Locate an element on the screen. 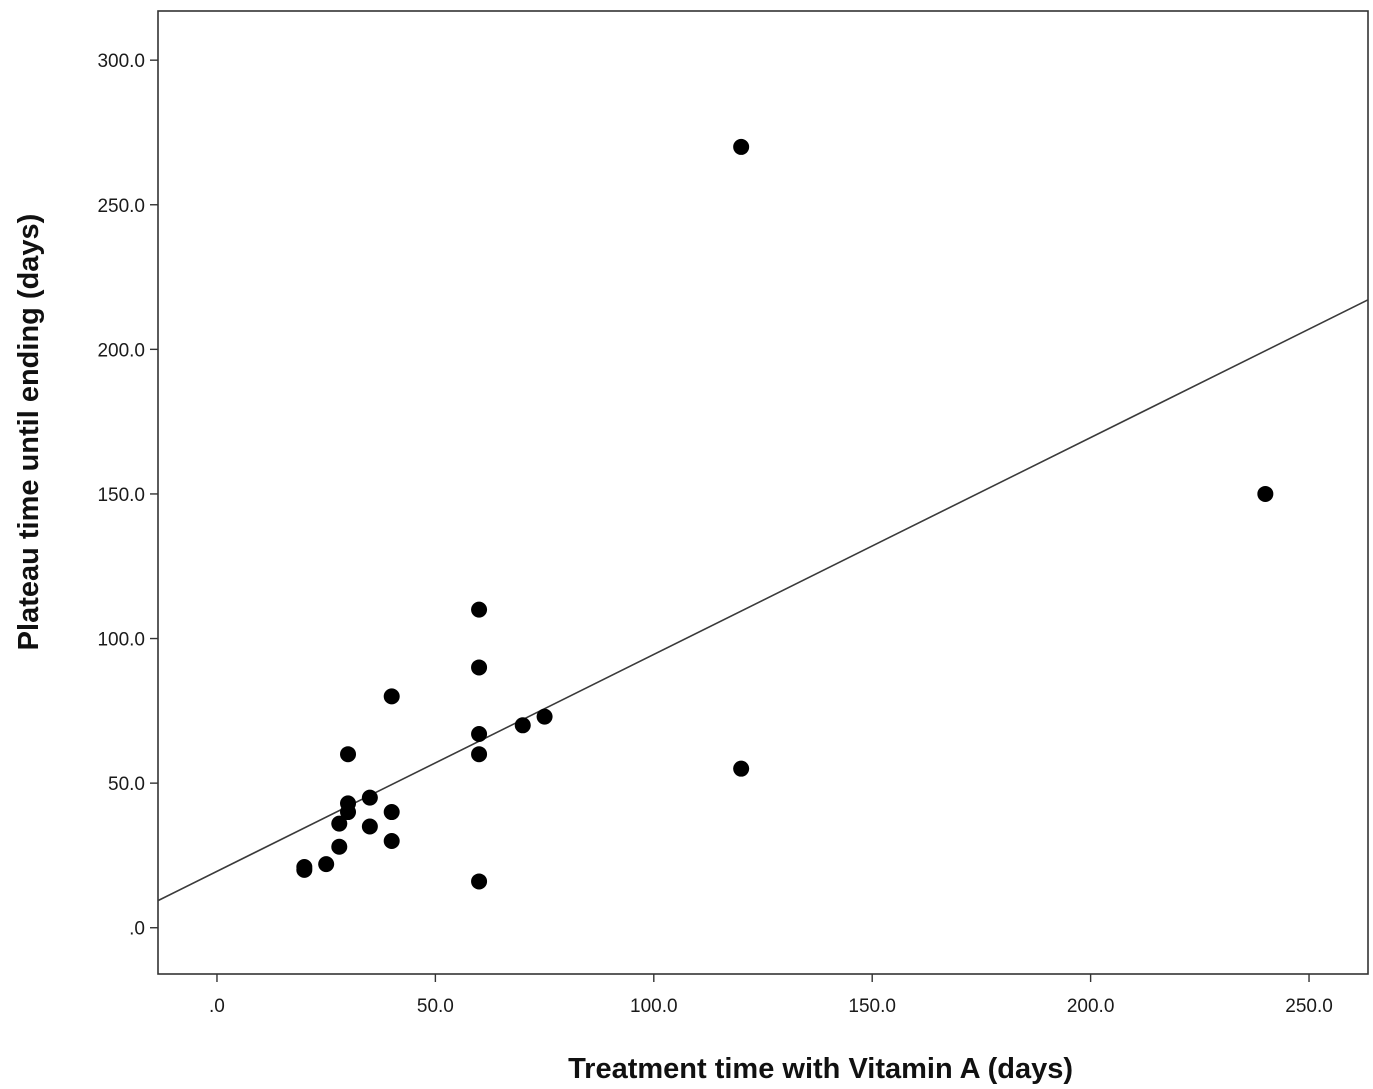 This screenshot has width=1373, height=1089. y-tick-label: 50.0 is located at coordinates (126, 784).